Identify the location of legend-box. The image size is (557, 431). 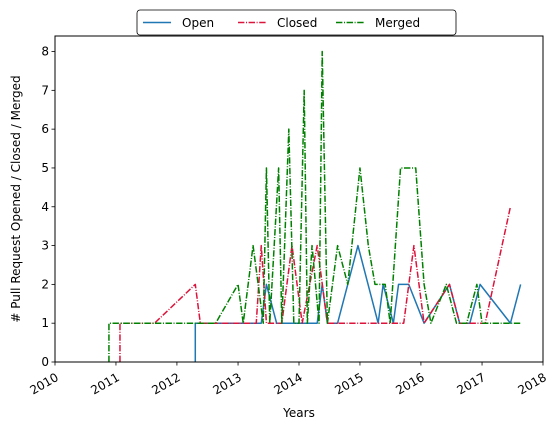
(296, 22).